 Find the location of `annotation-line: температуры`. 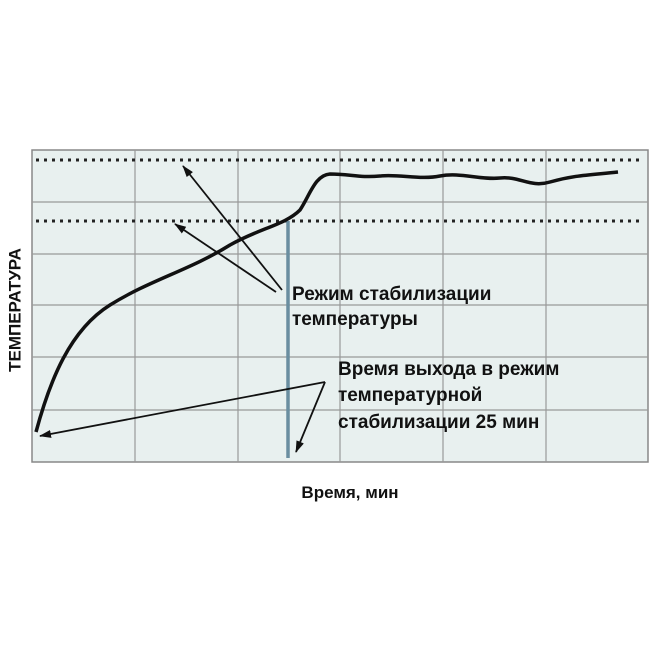

annotation-line: температуры is located at coordinates (355, 319).